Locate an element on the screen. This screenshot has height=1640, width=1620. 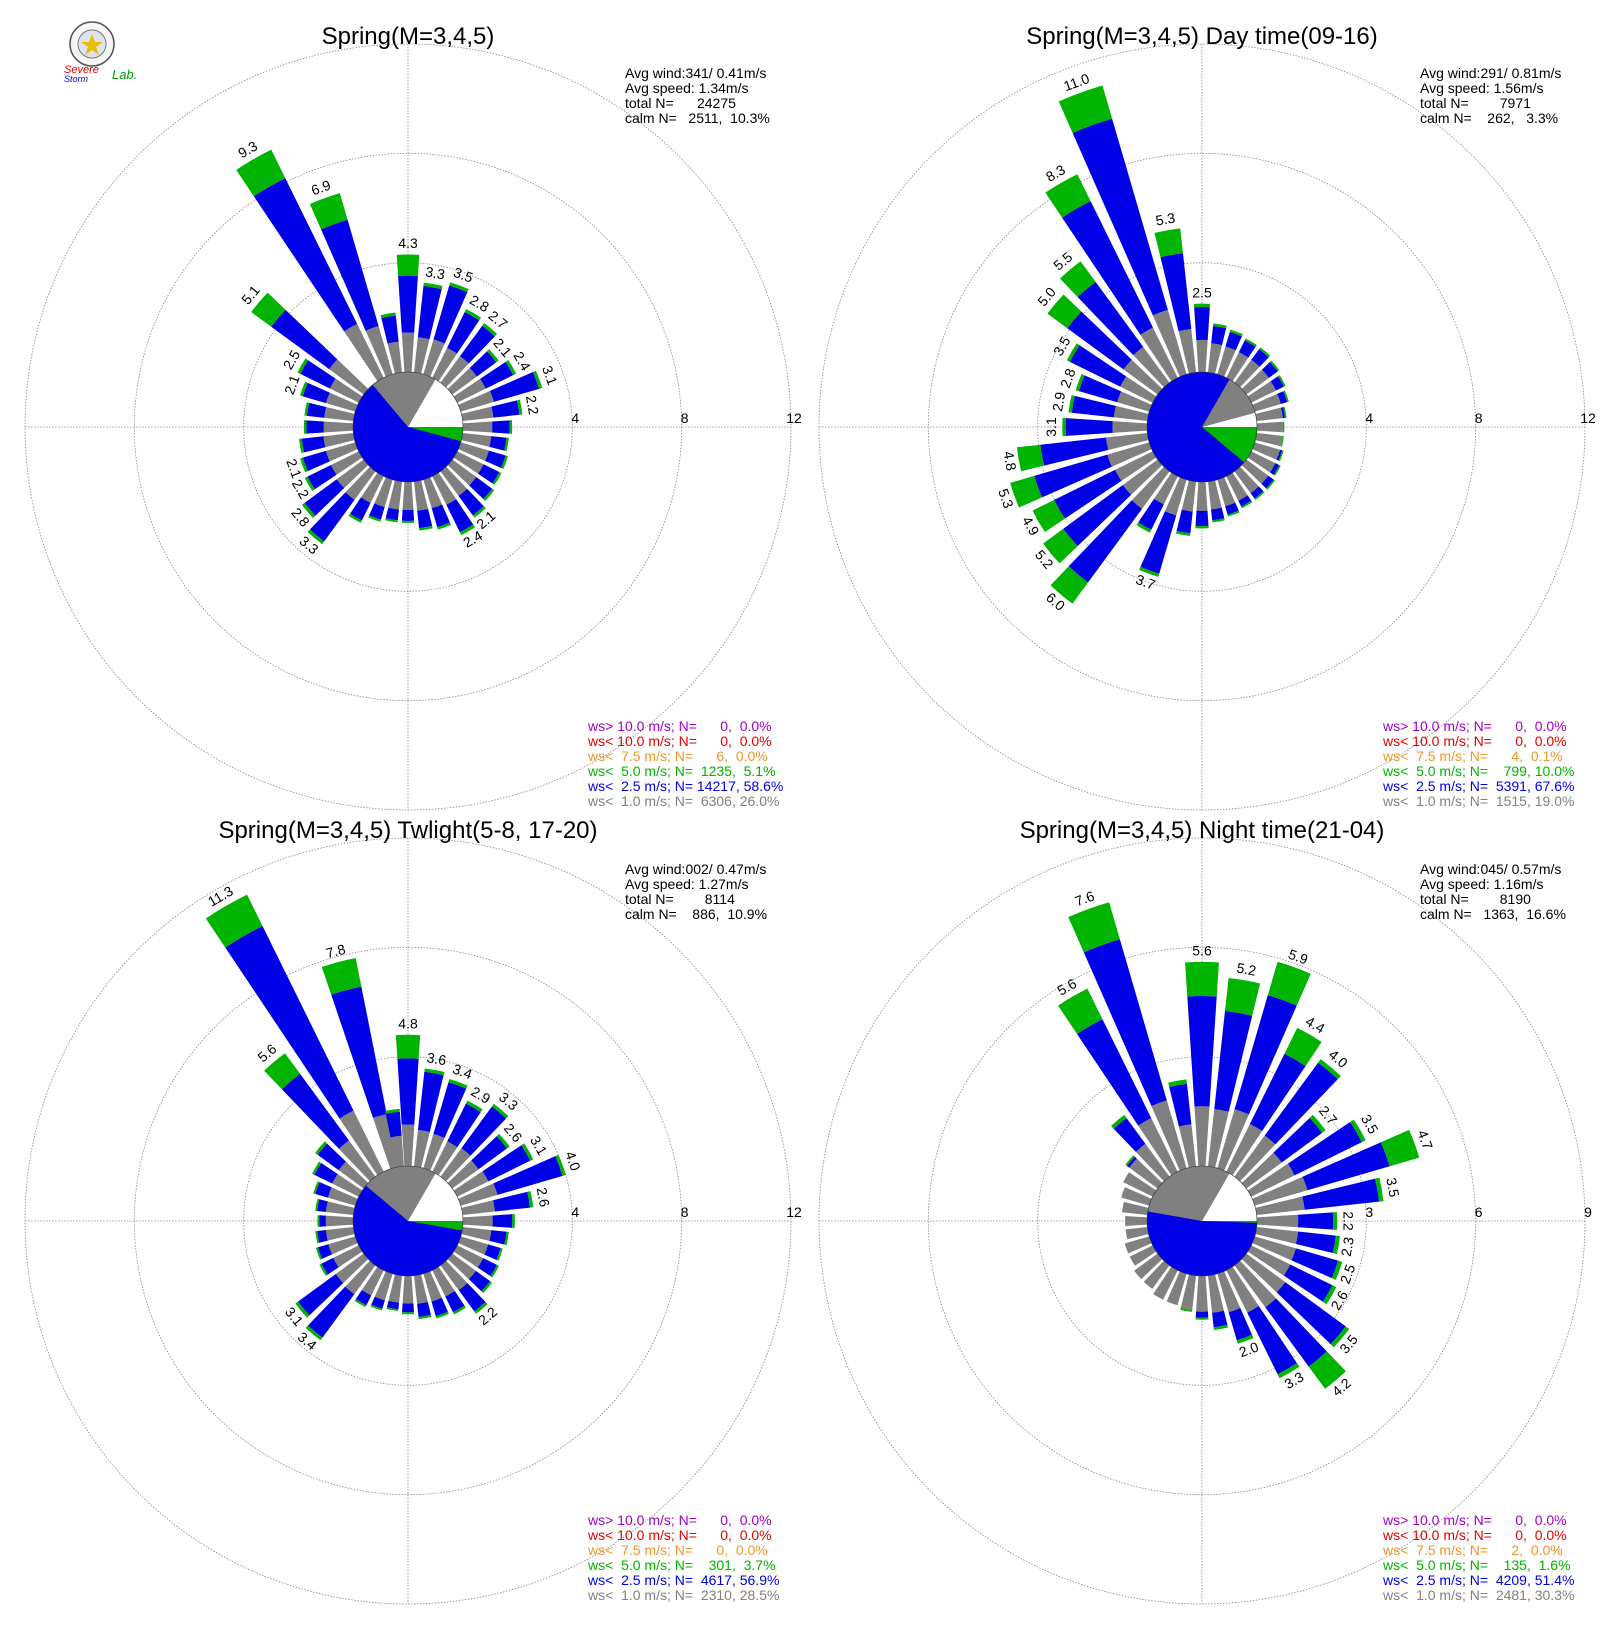
ring-label: 9 is located at coordinates (1588, 1212).